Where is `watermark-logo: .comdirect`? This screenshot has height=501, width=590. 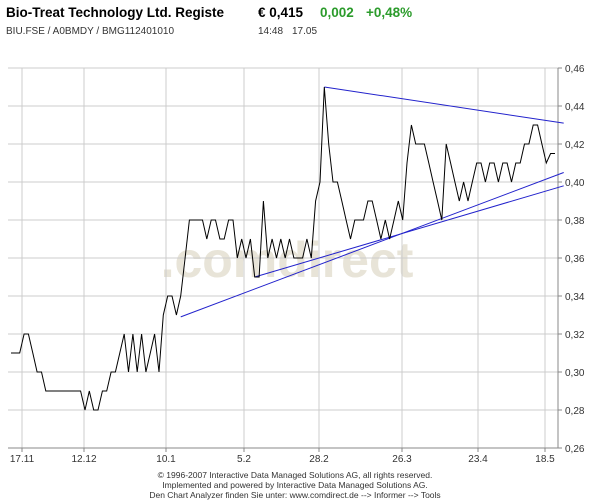
watermark-logo: .comdirect is located at coordinates (287, 260).